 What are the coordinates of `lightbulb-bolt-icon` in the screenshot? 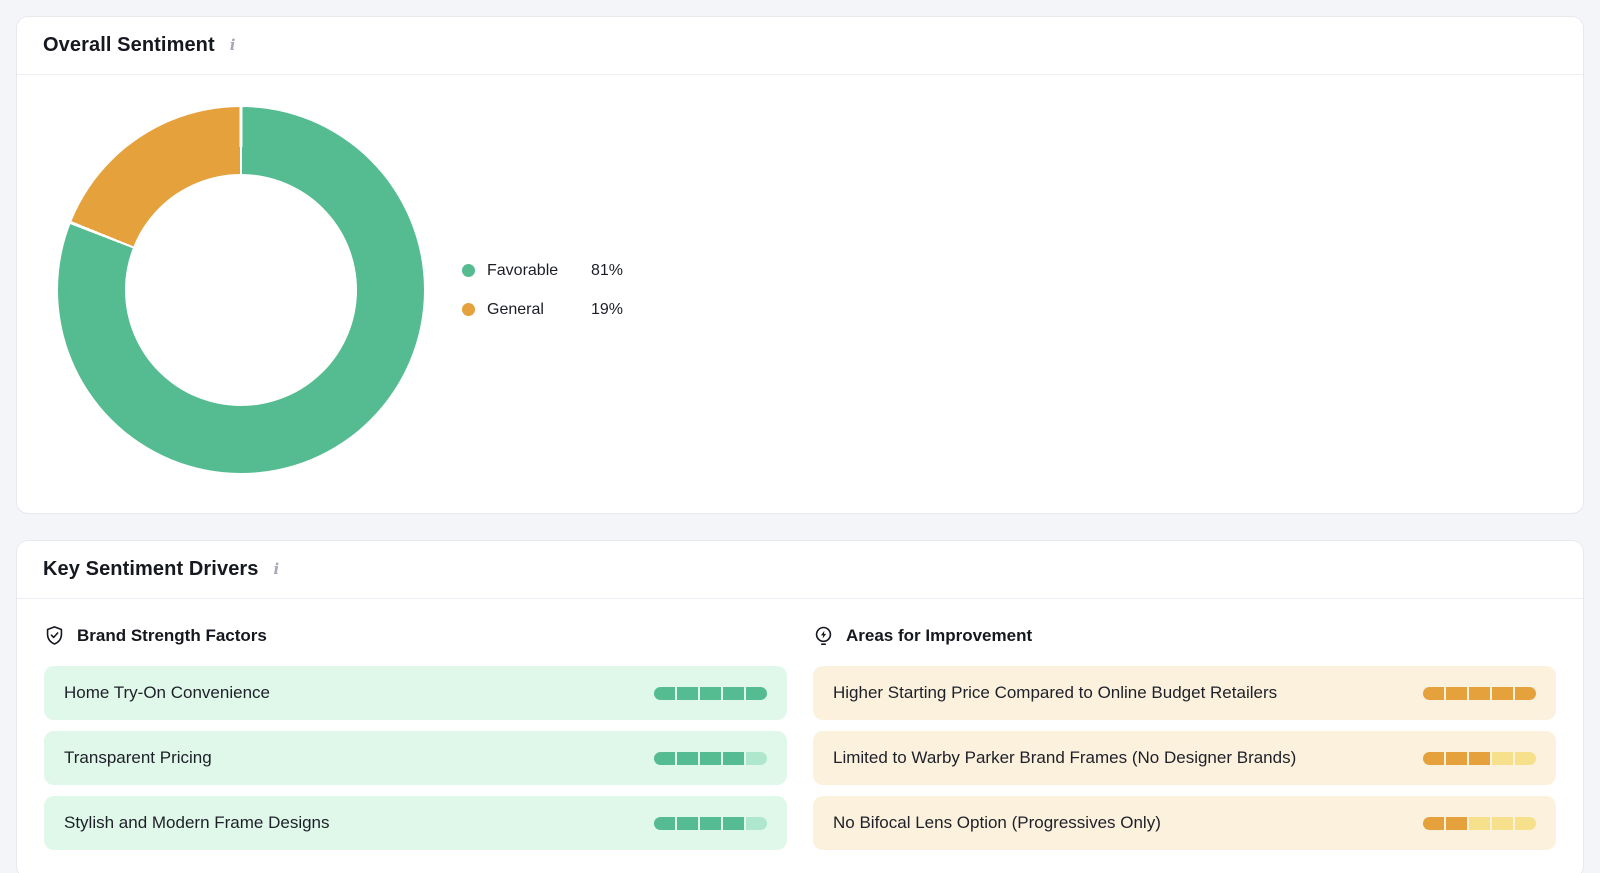 It's located at (823, 635).